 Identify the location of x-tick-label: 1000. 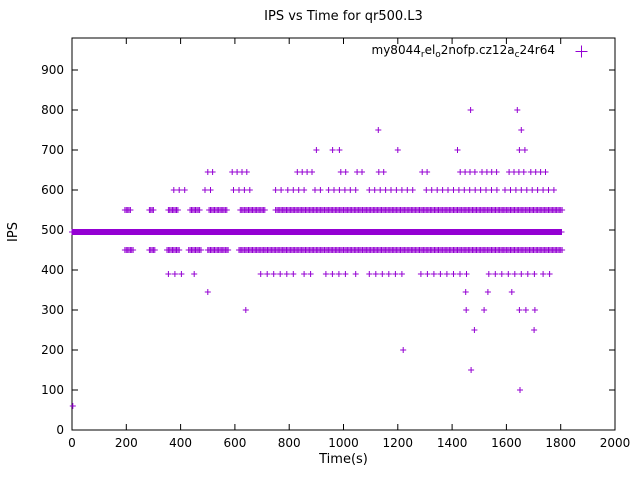
(343, 443).